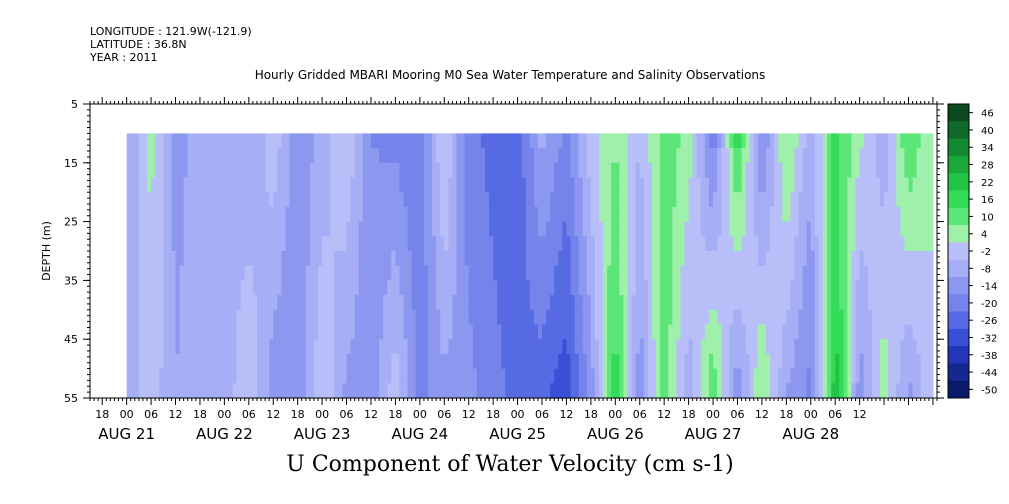 This screenshot has height=504, width=1009. What do you see at coordinates (989, 321) in the screenshot?
I see `colorbar-label: -26` at bounding box center [989, 321].